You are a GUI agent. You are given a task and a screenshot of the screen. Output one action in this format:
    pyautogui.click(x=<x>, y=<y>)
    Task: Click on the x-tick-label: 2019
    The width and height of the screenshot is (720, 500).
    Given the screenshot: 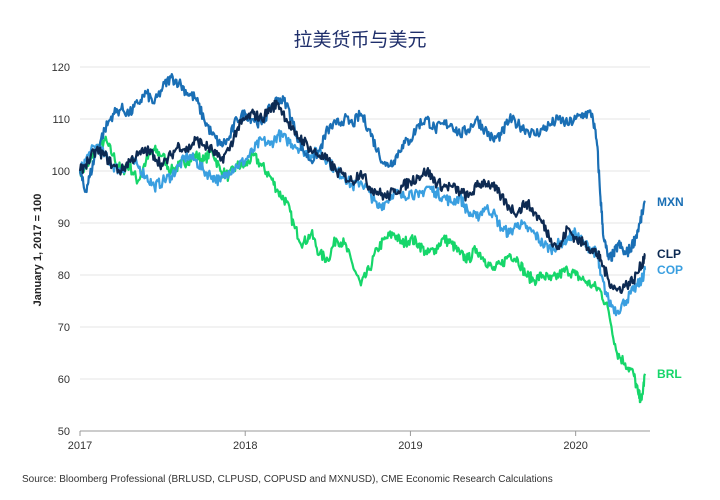 What is the action you would take?
    pyautogui.click(x=410, y=446)
    